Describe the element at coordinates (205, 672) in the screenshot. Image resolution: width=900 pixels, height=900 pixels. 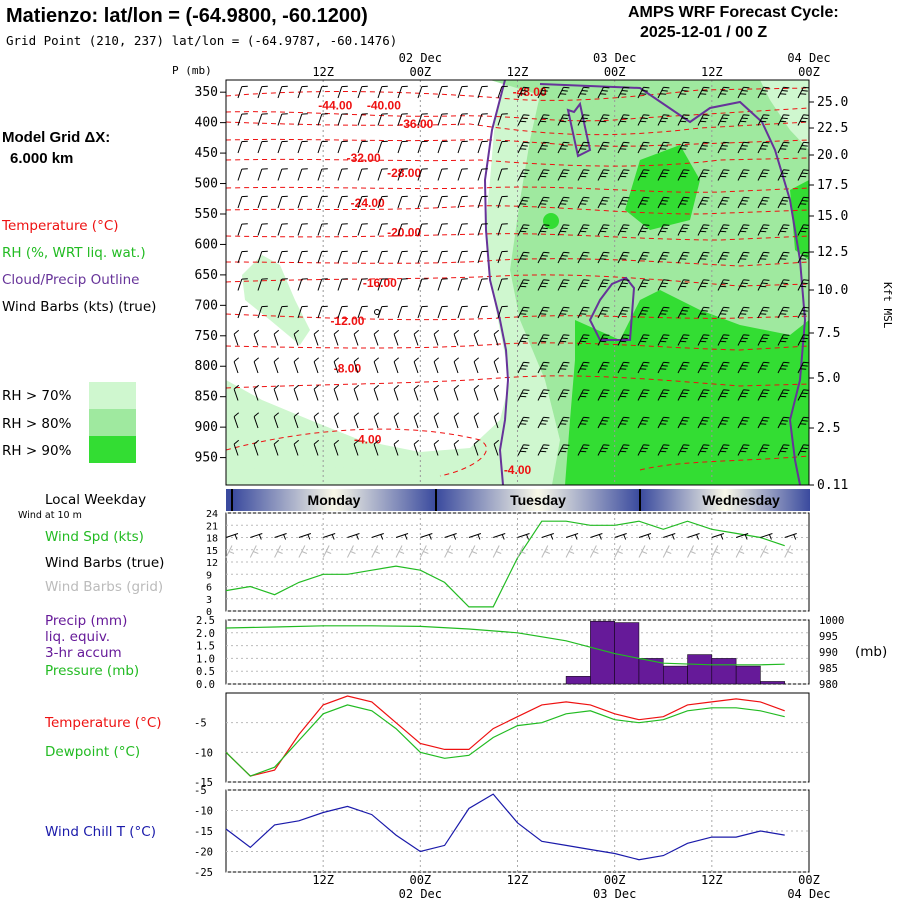
I see `precip-tick-label: 0.5` at that location.